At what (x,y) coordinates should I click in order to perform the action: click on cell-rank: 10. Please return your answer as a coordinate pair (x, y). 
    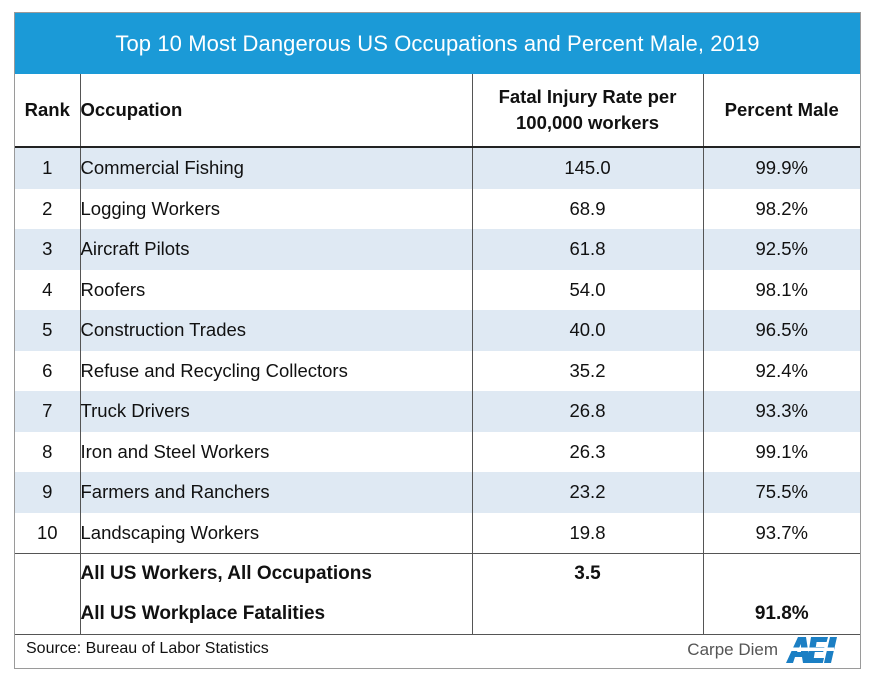
    Looking at the image, I should click on (47, 533).